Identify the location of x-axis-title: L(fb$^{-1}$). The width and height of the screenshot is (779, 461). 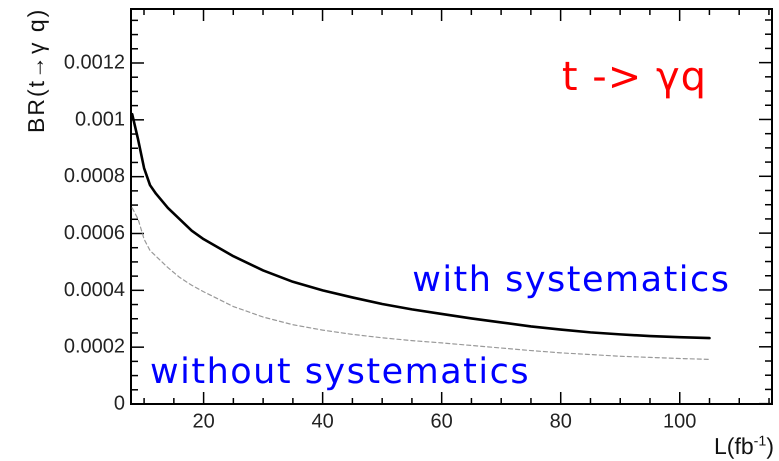
(744, 446).